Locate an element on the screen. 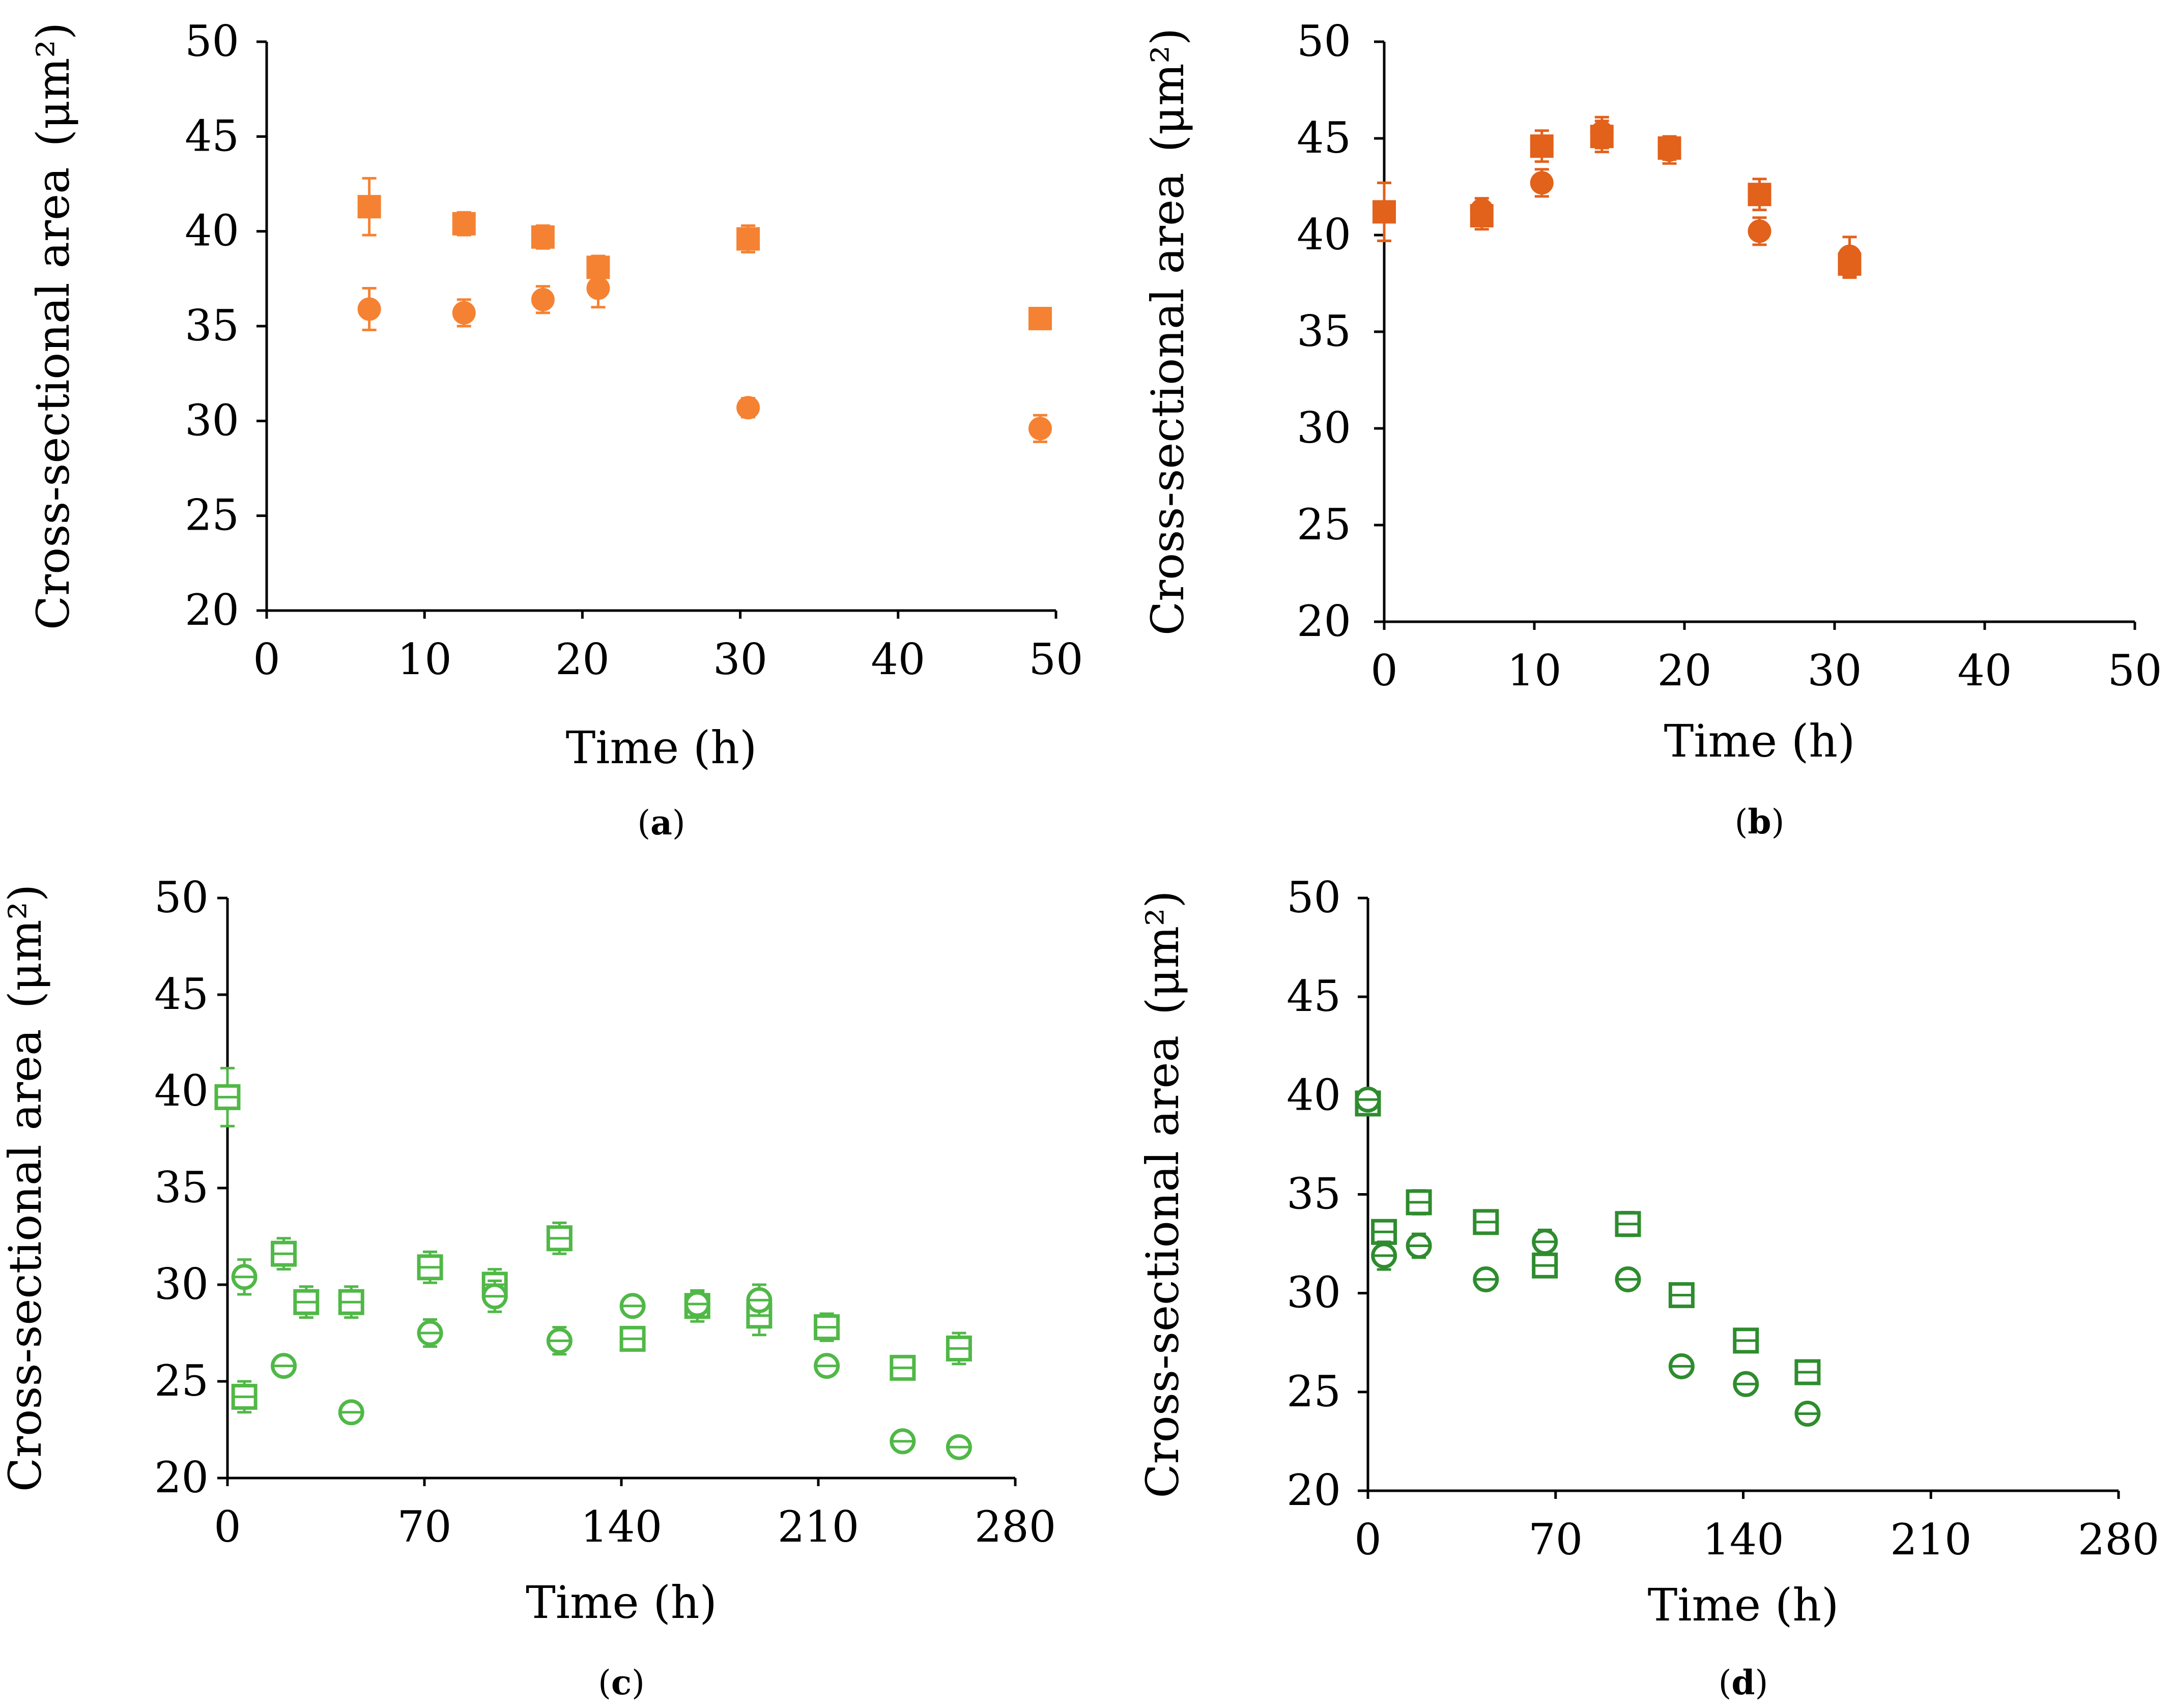 This screenshot has height=1708, width=2173. caption-letter: b is located at coordinates (1760, 822).